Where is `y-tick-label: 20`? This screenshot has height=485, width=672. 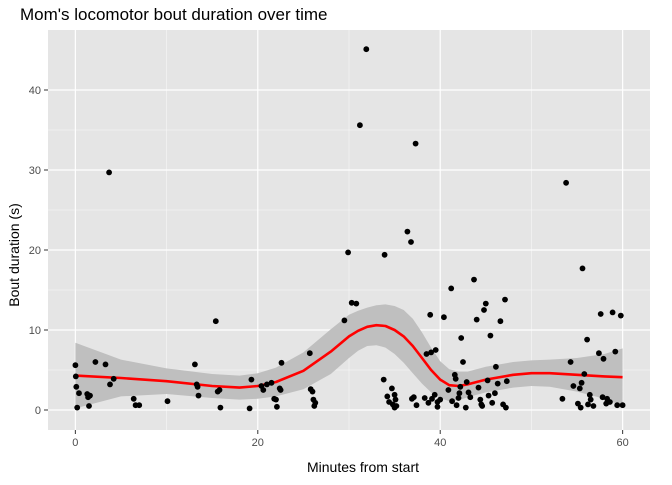 y-tick-label: 20 is located at coordinates (35, 251).